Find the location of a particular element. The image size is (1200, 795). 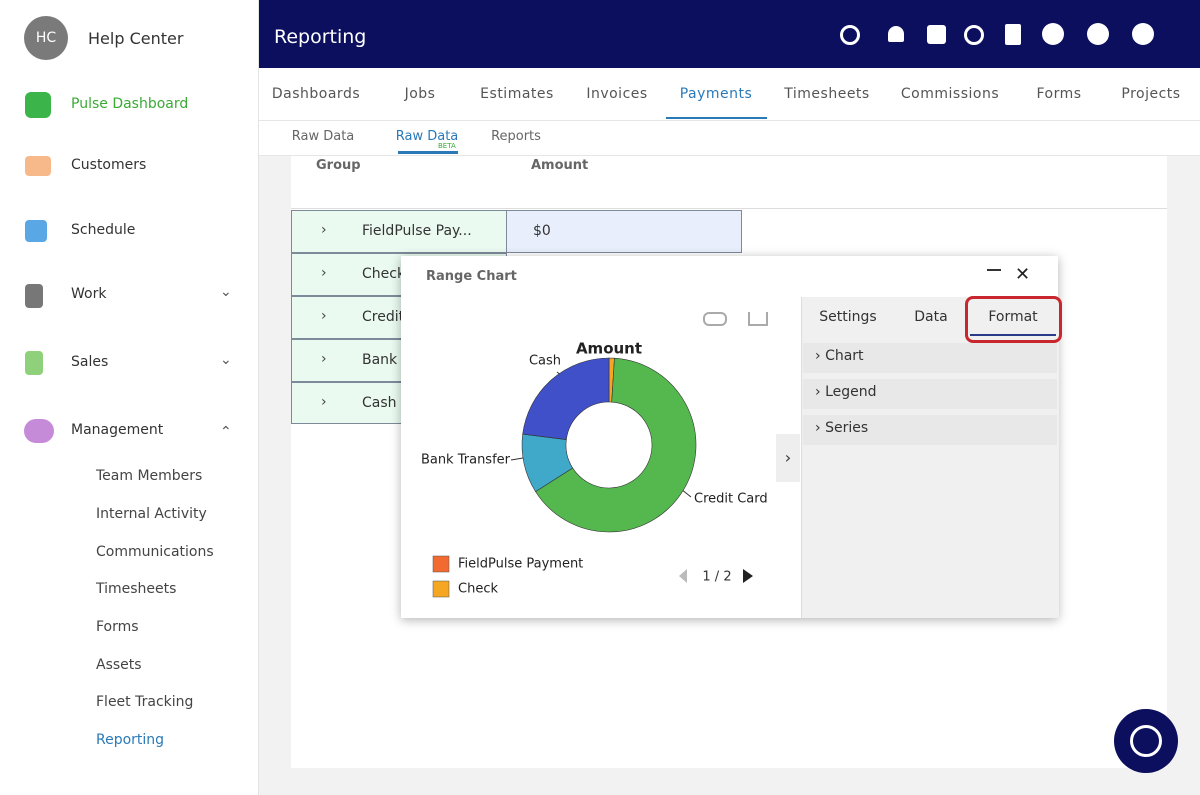

pager-prev is located at coordinates (683, 576).